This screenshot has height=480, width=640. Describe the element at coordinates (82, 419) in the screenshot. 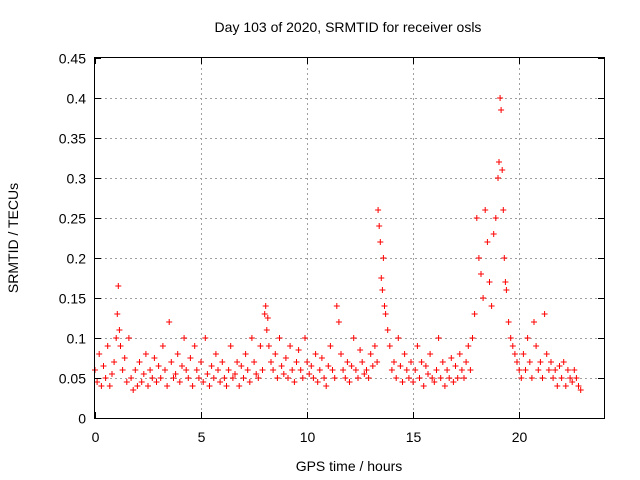

I see `y-tick-label: 0` at that location.